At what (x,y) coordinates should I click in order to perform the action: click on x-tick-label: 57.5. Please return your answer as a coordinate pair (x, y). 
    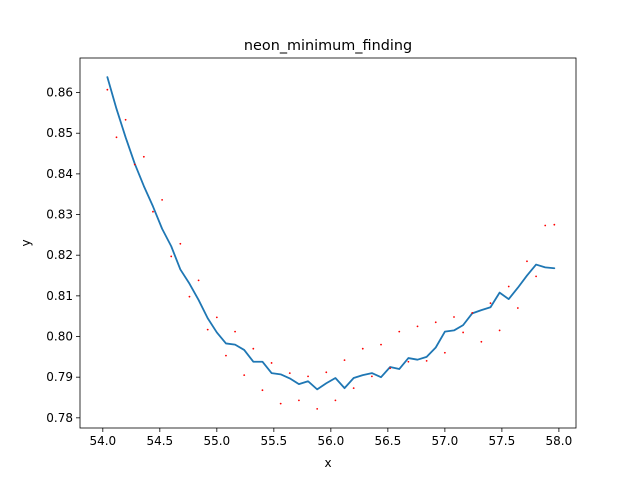
    Looking at the image, I should click on (502, 441).